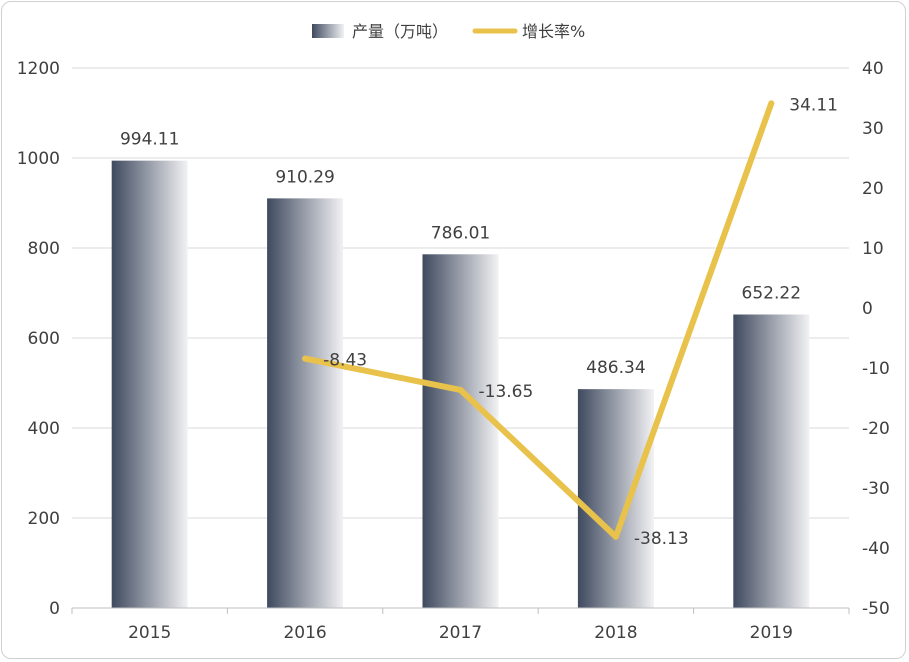 This screenshot has width=909, height=662. What do you see at coordinates (876, 609) in the screenshot?
I see `y-right-tick-label: -50` at bounding box center [876, 609].